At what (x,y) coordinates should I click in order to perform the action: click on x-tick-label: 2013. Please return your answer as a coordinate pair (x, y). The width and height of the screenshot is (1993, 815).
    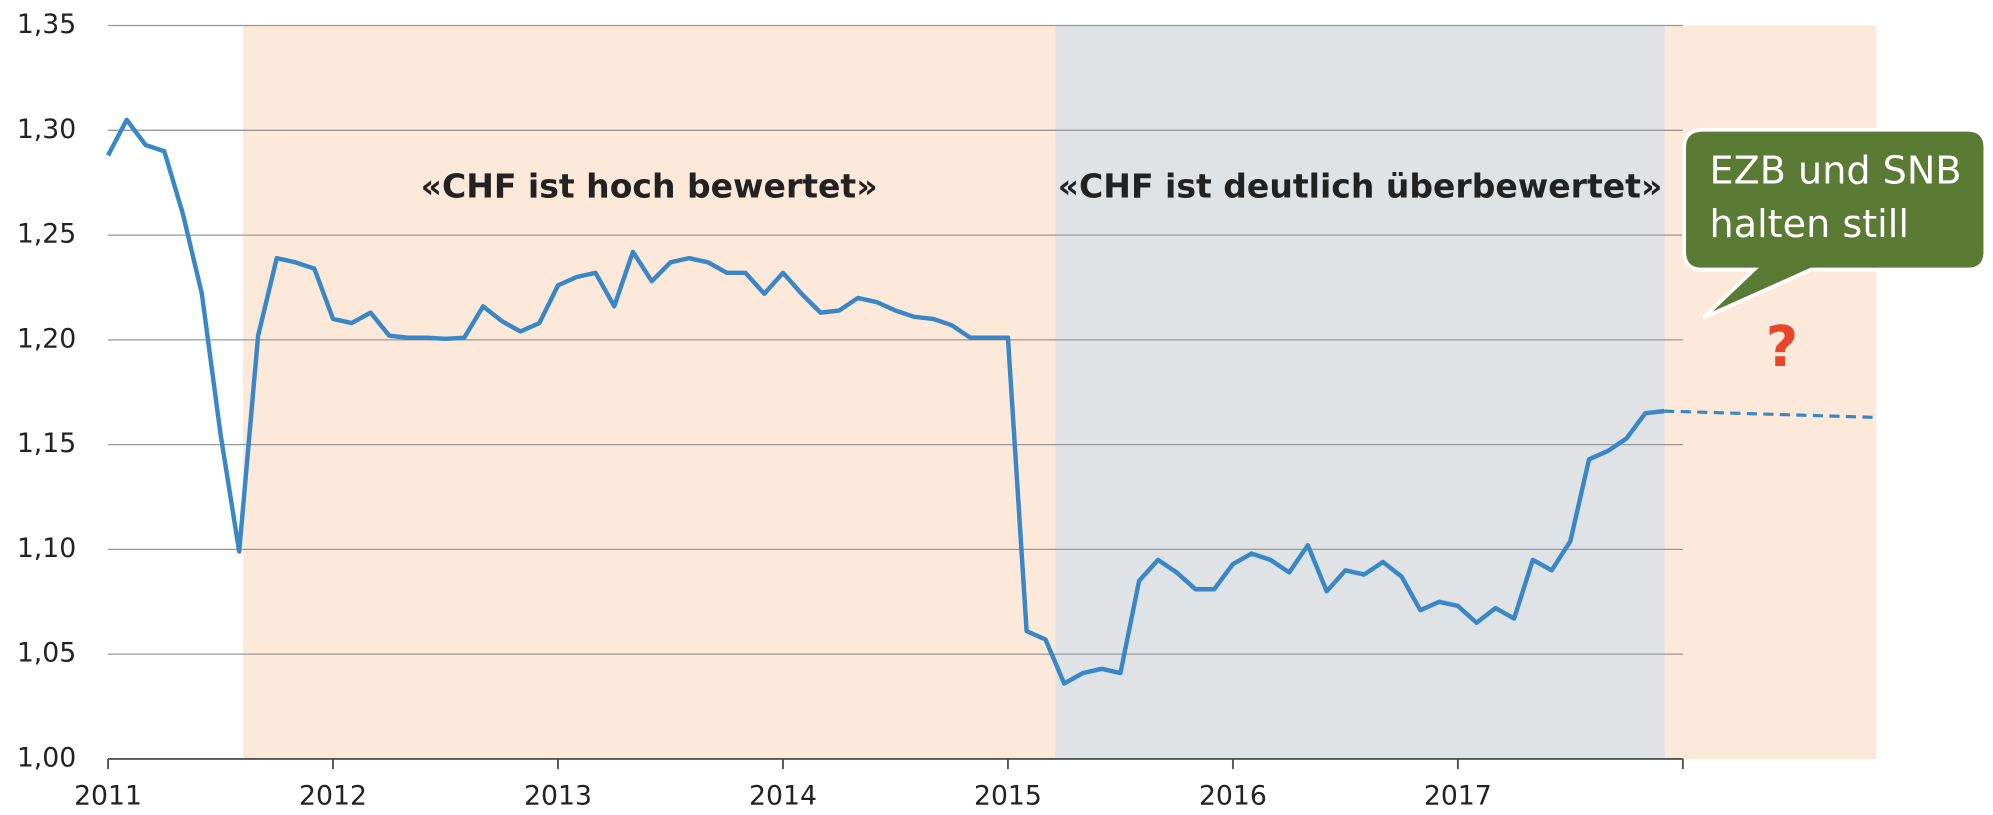
    Looking at the image, I should click on (558, 796).